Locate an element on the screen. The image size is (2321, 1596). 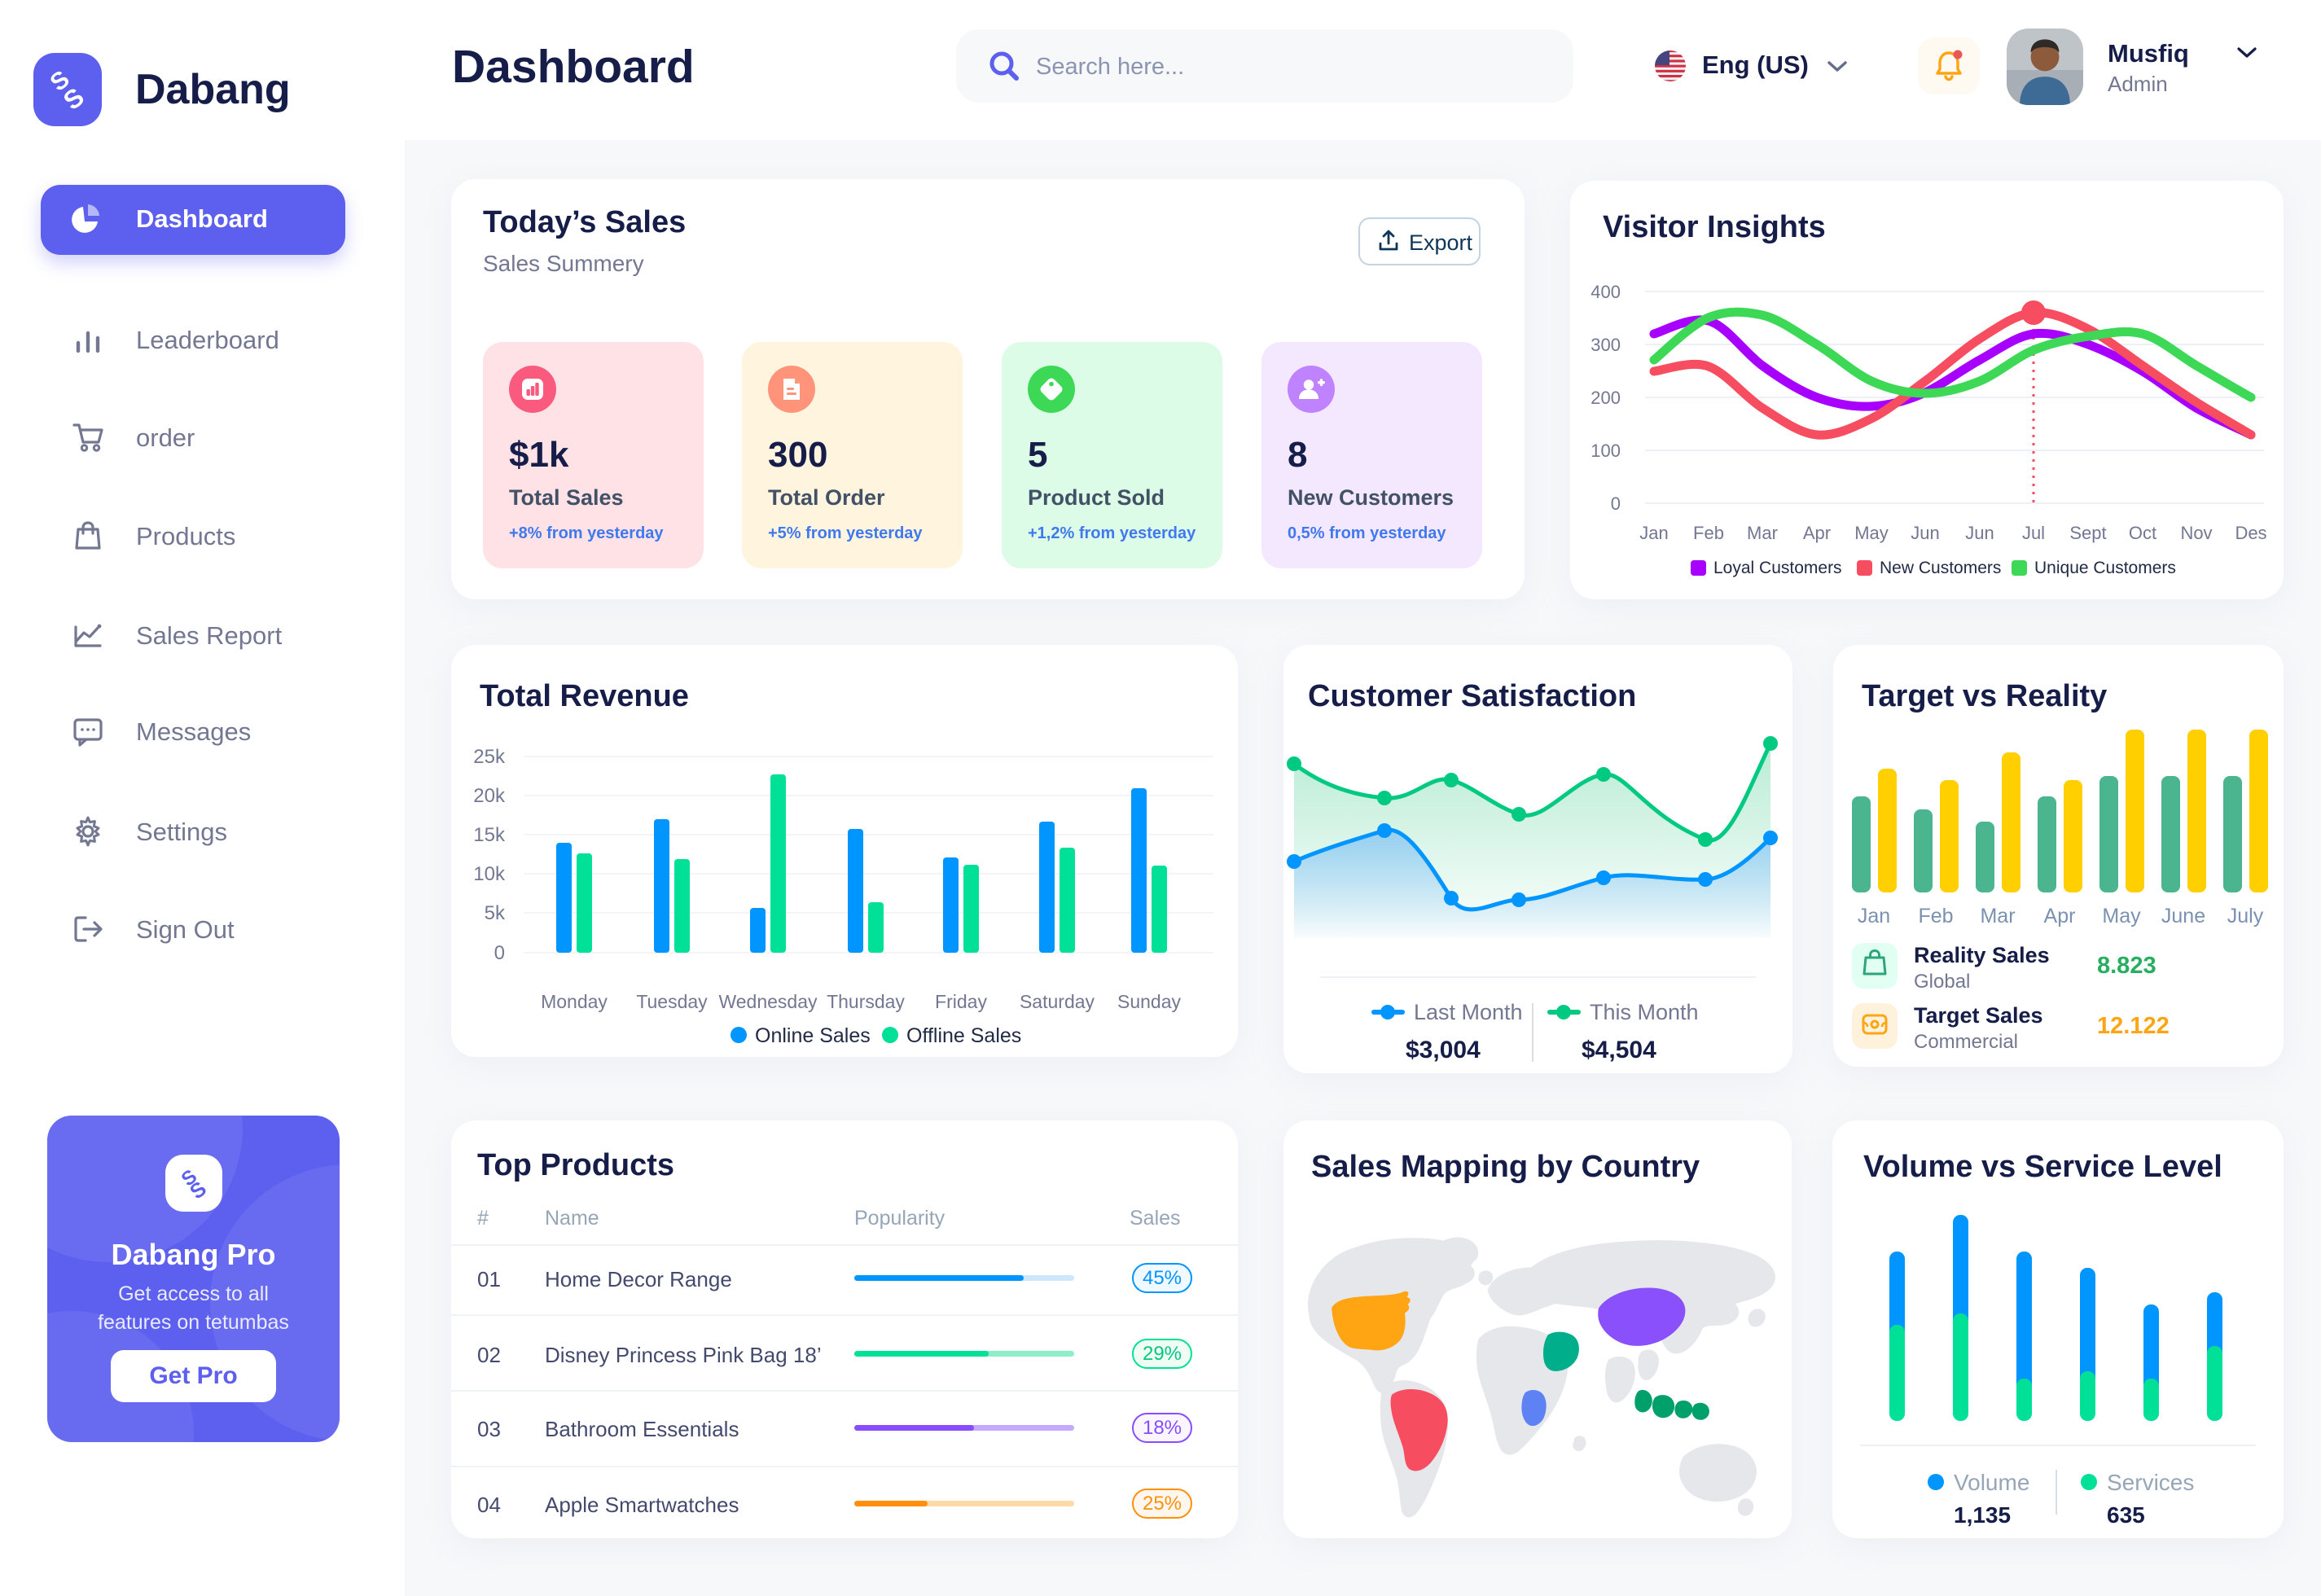
svg-text: Online Sales is located at coordinates (813, 1035).